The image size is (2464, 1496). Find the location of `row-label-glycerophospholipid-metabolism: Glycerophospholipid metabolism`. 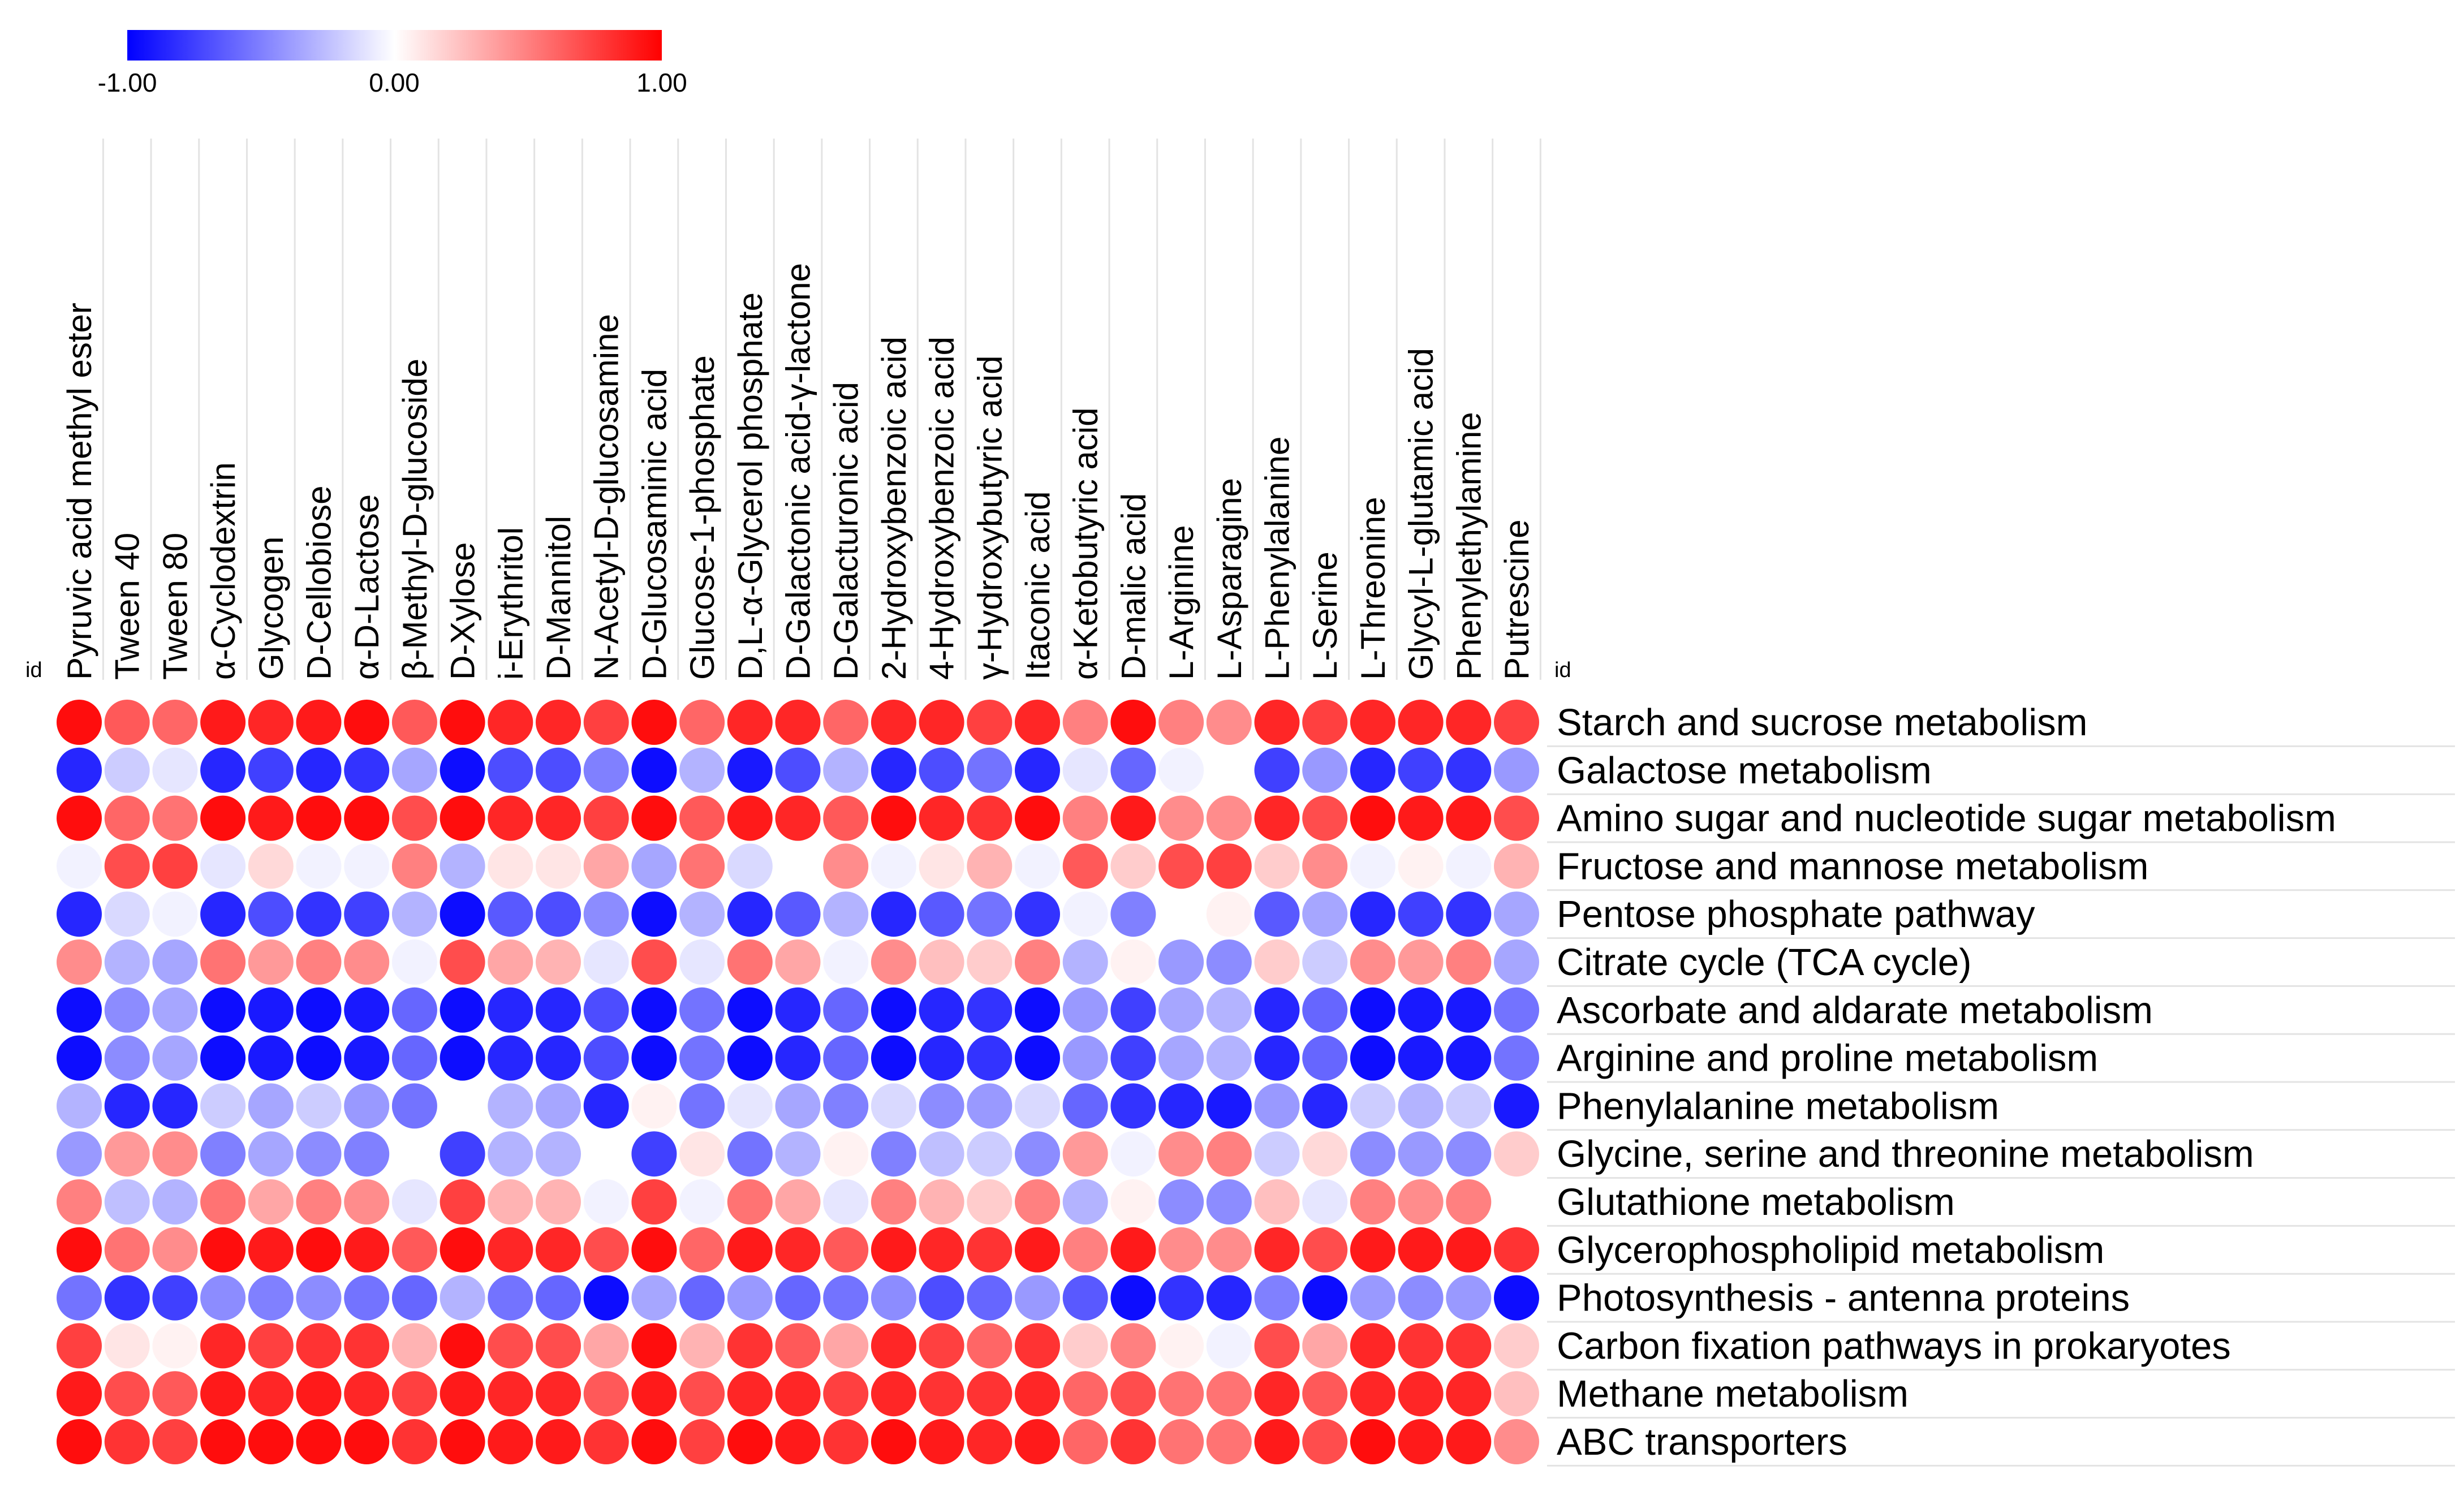

row-label-glycerophospholipid-metabolism: Glycerophospholipid metabolism is located at coordinates (1830, 1250).